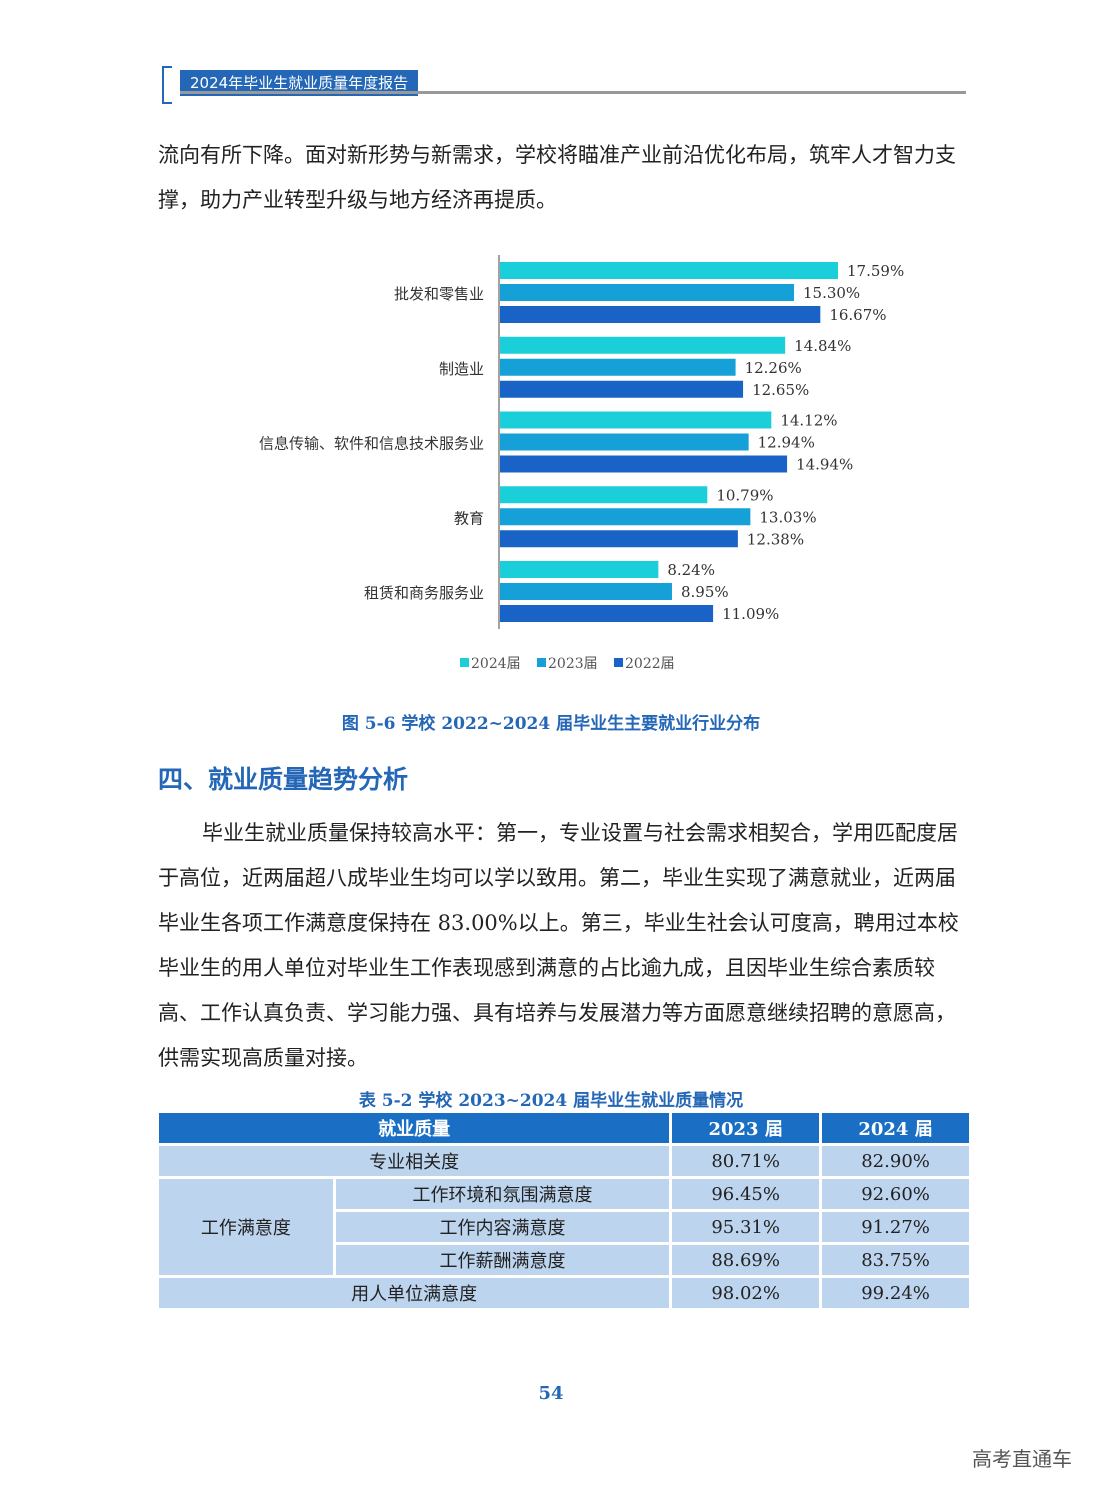  Describe the element at coordinates (424, 593) in the screenshot. I see `category-label: 租赁和商务服务业` at that location.